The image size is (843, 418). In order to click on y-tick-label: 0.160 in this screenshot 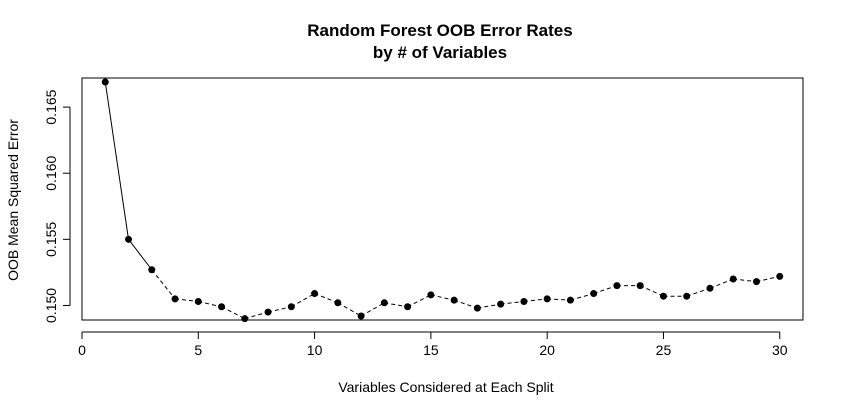, I will do `click(51, 172)`.